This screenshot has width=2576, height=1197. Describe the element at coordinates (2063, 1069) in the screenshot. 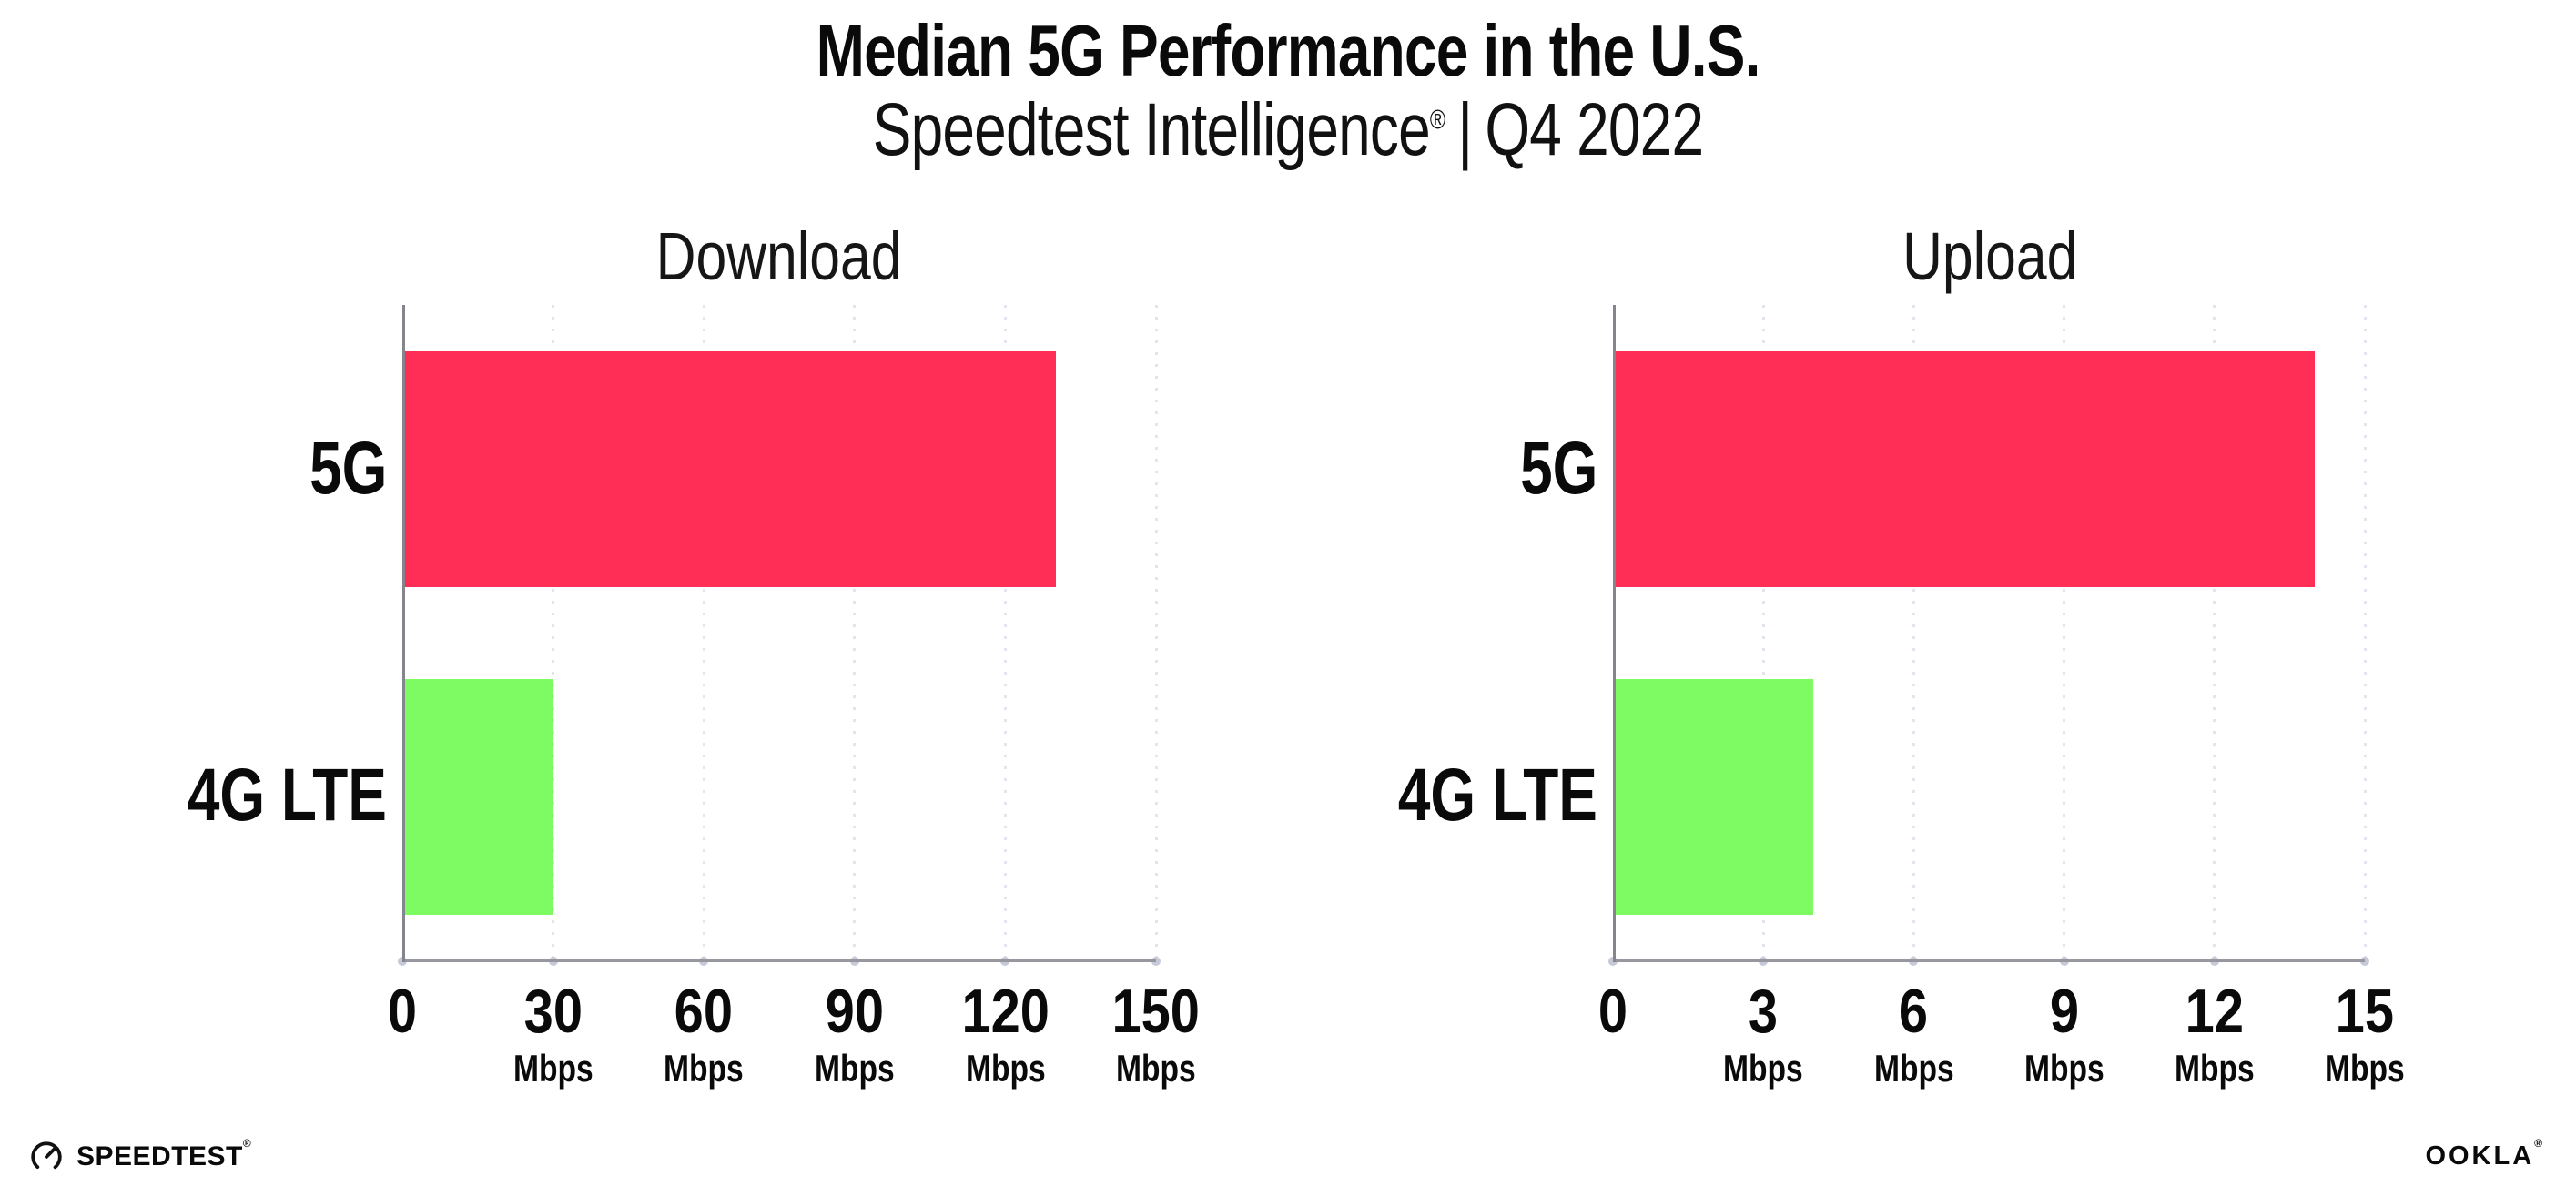

I see `tick-unit-9: Mbps` at that location.